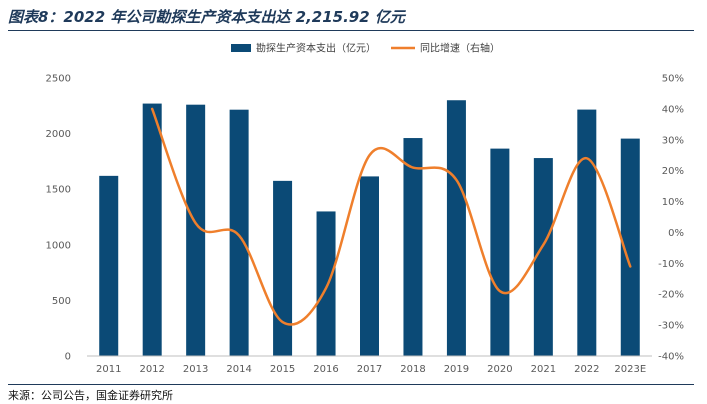 This screenshot has height=404, width=707. What do you see at coordinates (351, 384) in the screenshot?
I see `bottom-rule` at bounding box center [351, 384].